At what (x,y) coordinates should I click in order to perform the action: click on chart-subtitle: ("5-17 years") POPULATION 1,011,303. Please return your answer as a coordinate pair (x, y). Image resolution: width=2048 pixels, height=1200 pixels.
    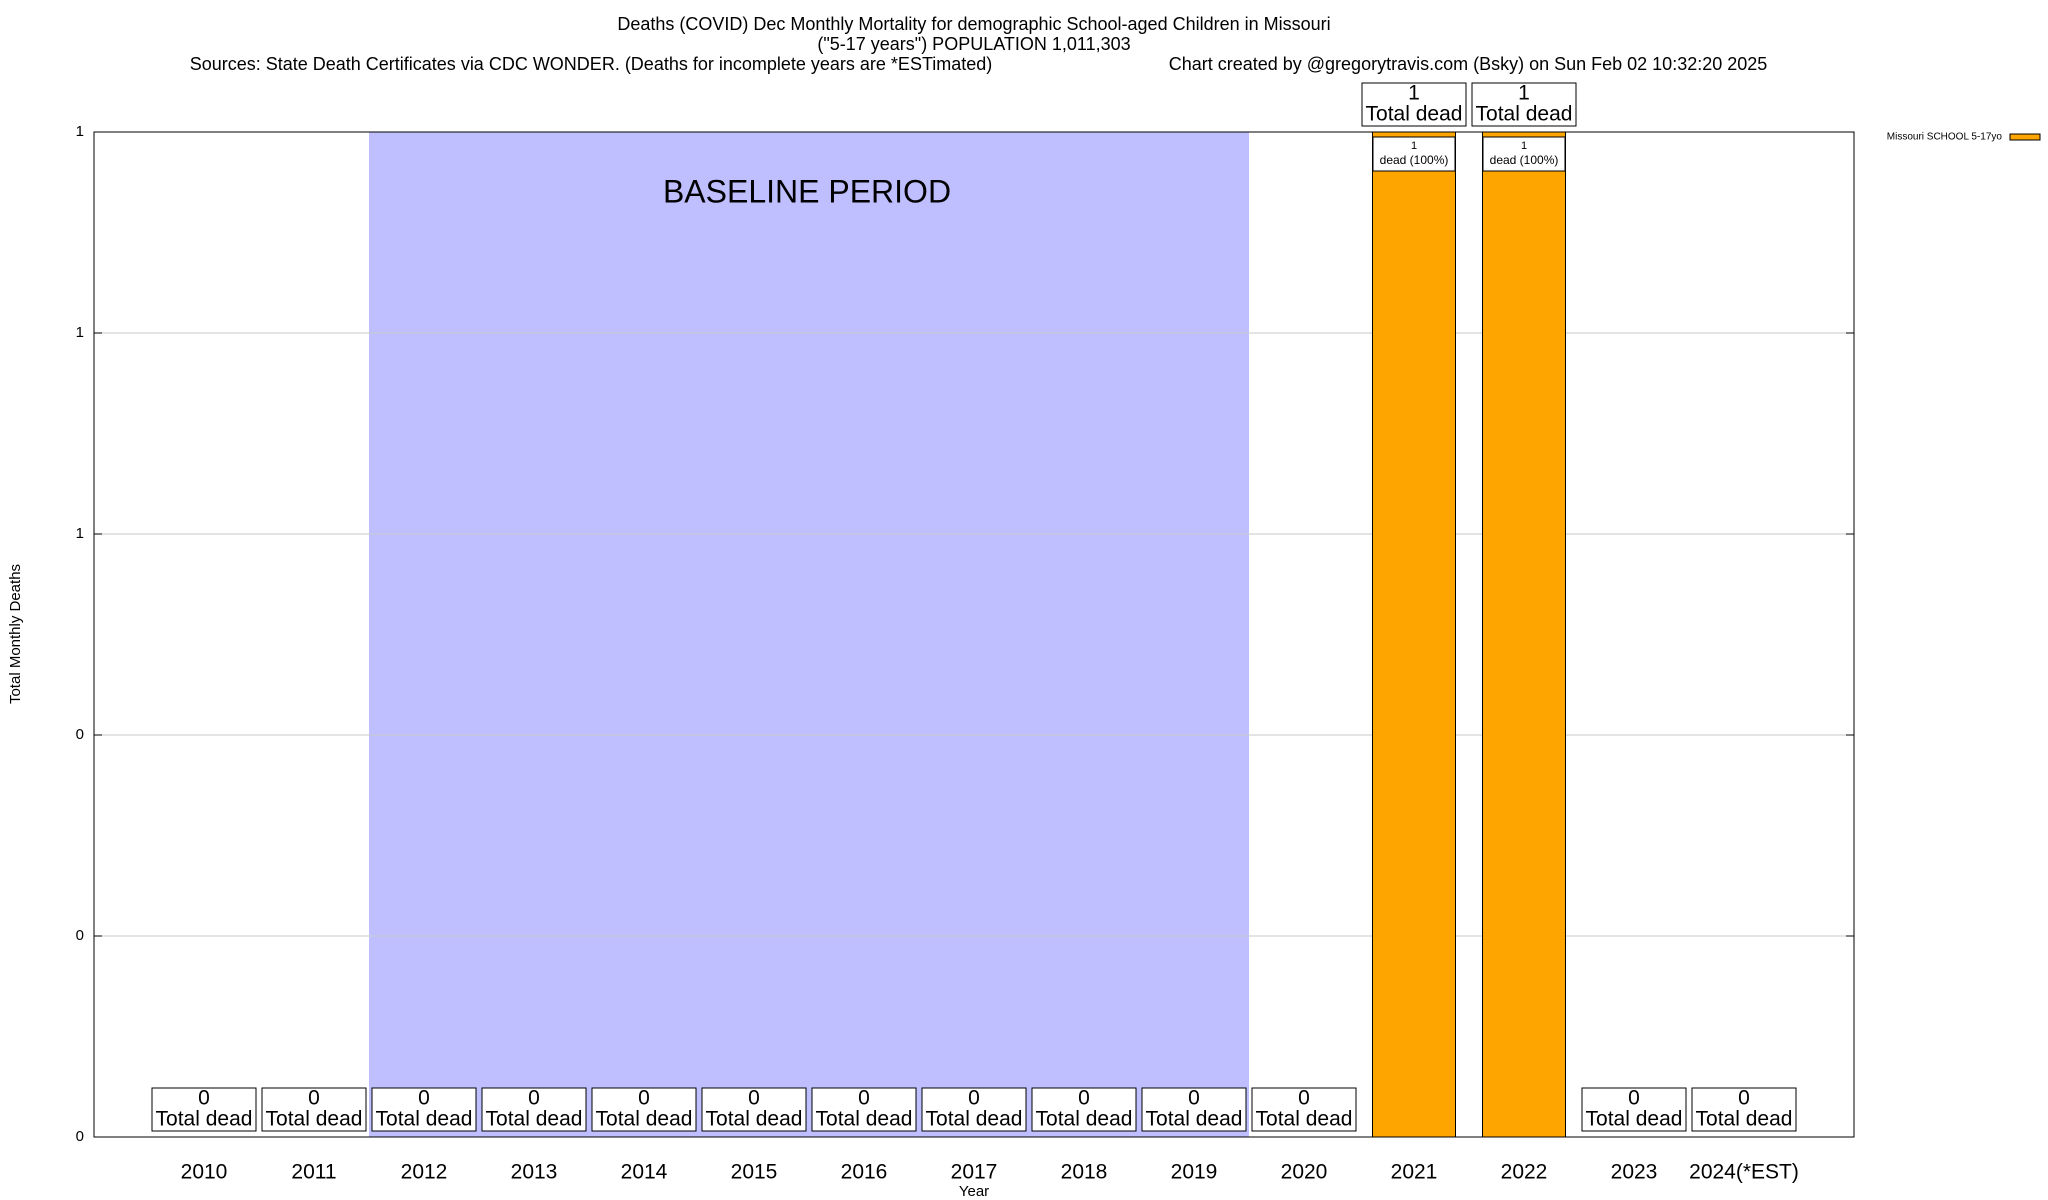
    Looking at the image, I should click on (973, 44).